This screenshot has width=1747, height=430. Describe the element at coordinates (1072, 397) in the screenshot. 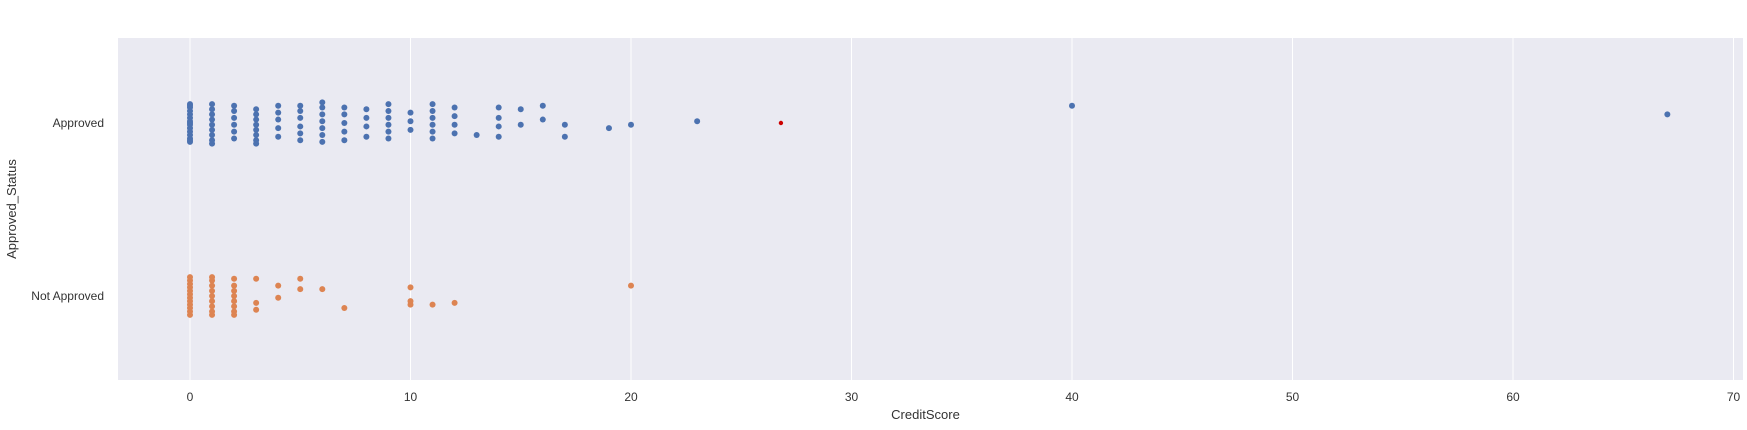

I see `x-tick-label: 40` at that location.